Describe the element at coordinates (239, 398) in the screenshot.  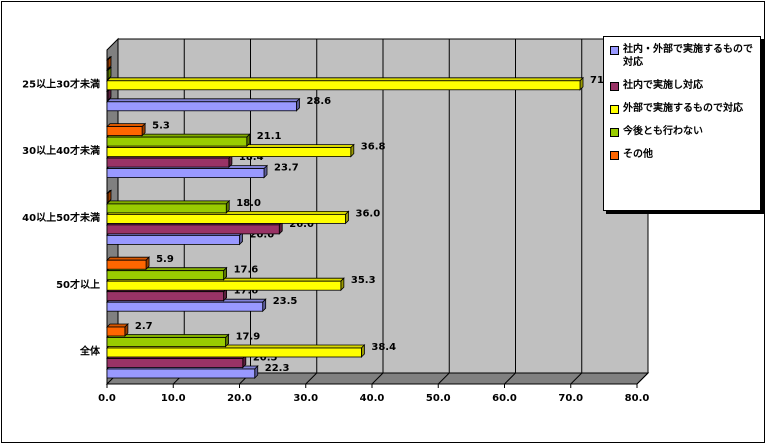
I see `x-tick-label: 20.0` at that location.